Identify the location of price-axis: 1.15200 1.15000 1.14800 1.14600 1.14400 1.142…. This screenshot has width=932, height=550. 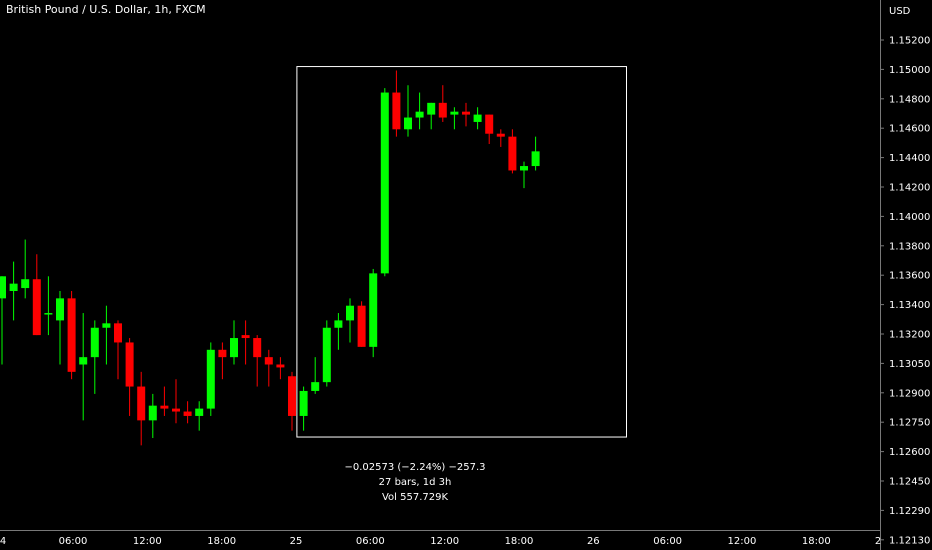
(905, 291).